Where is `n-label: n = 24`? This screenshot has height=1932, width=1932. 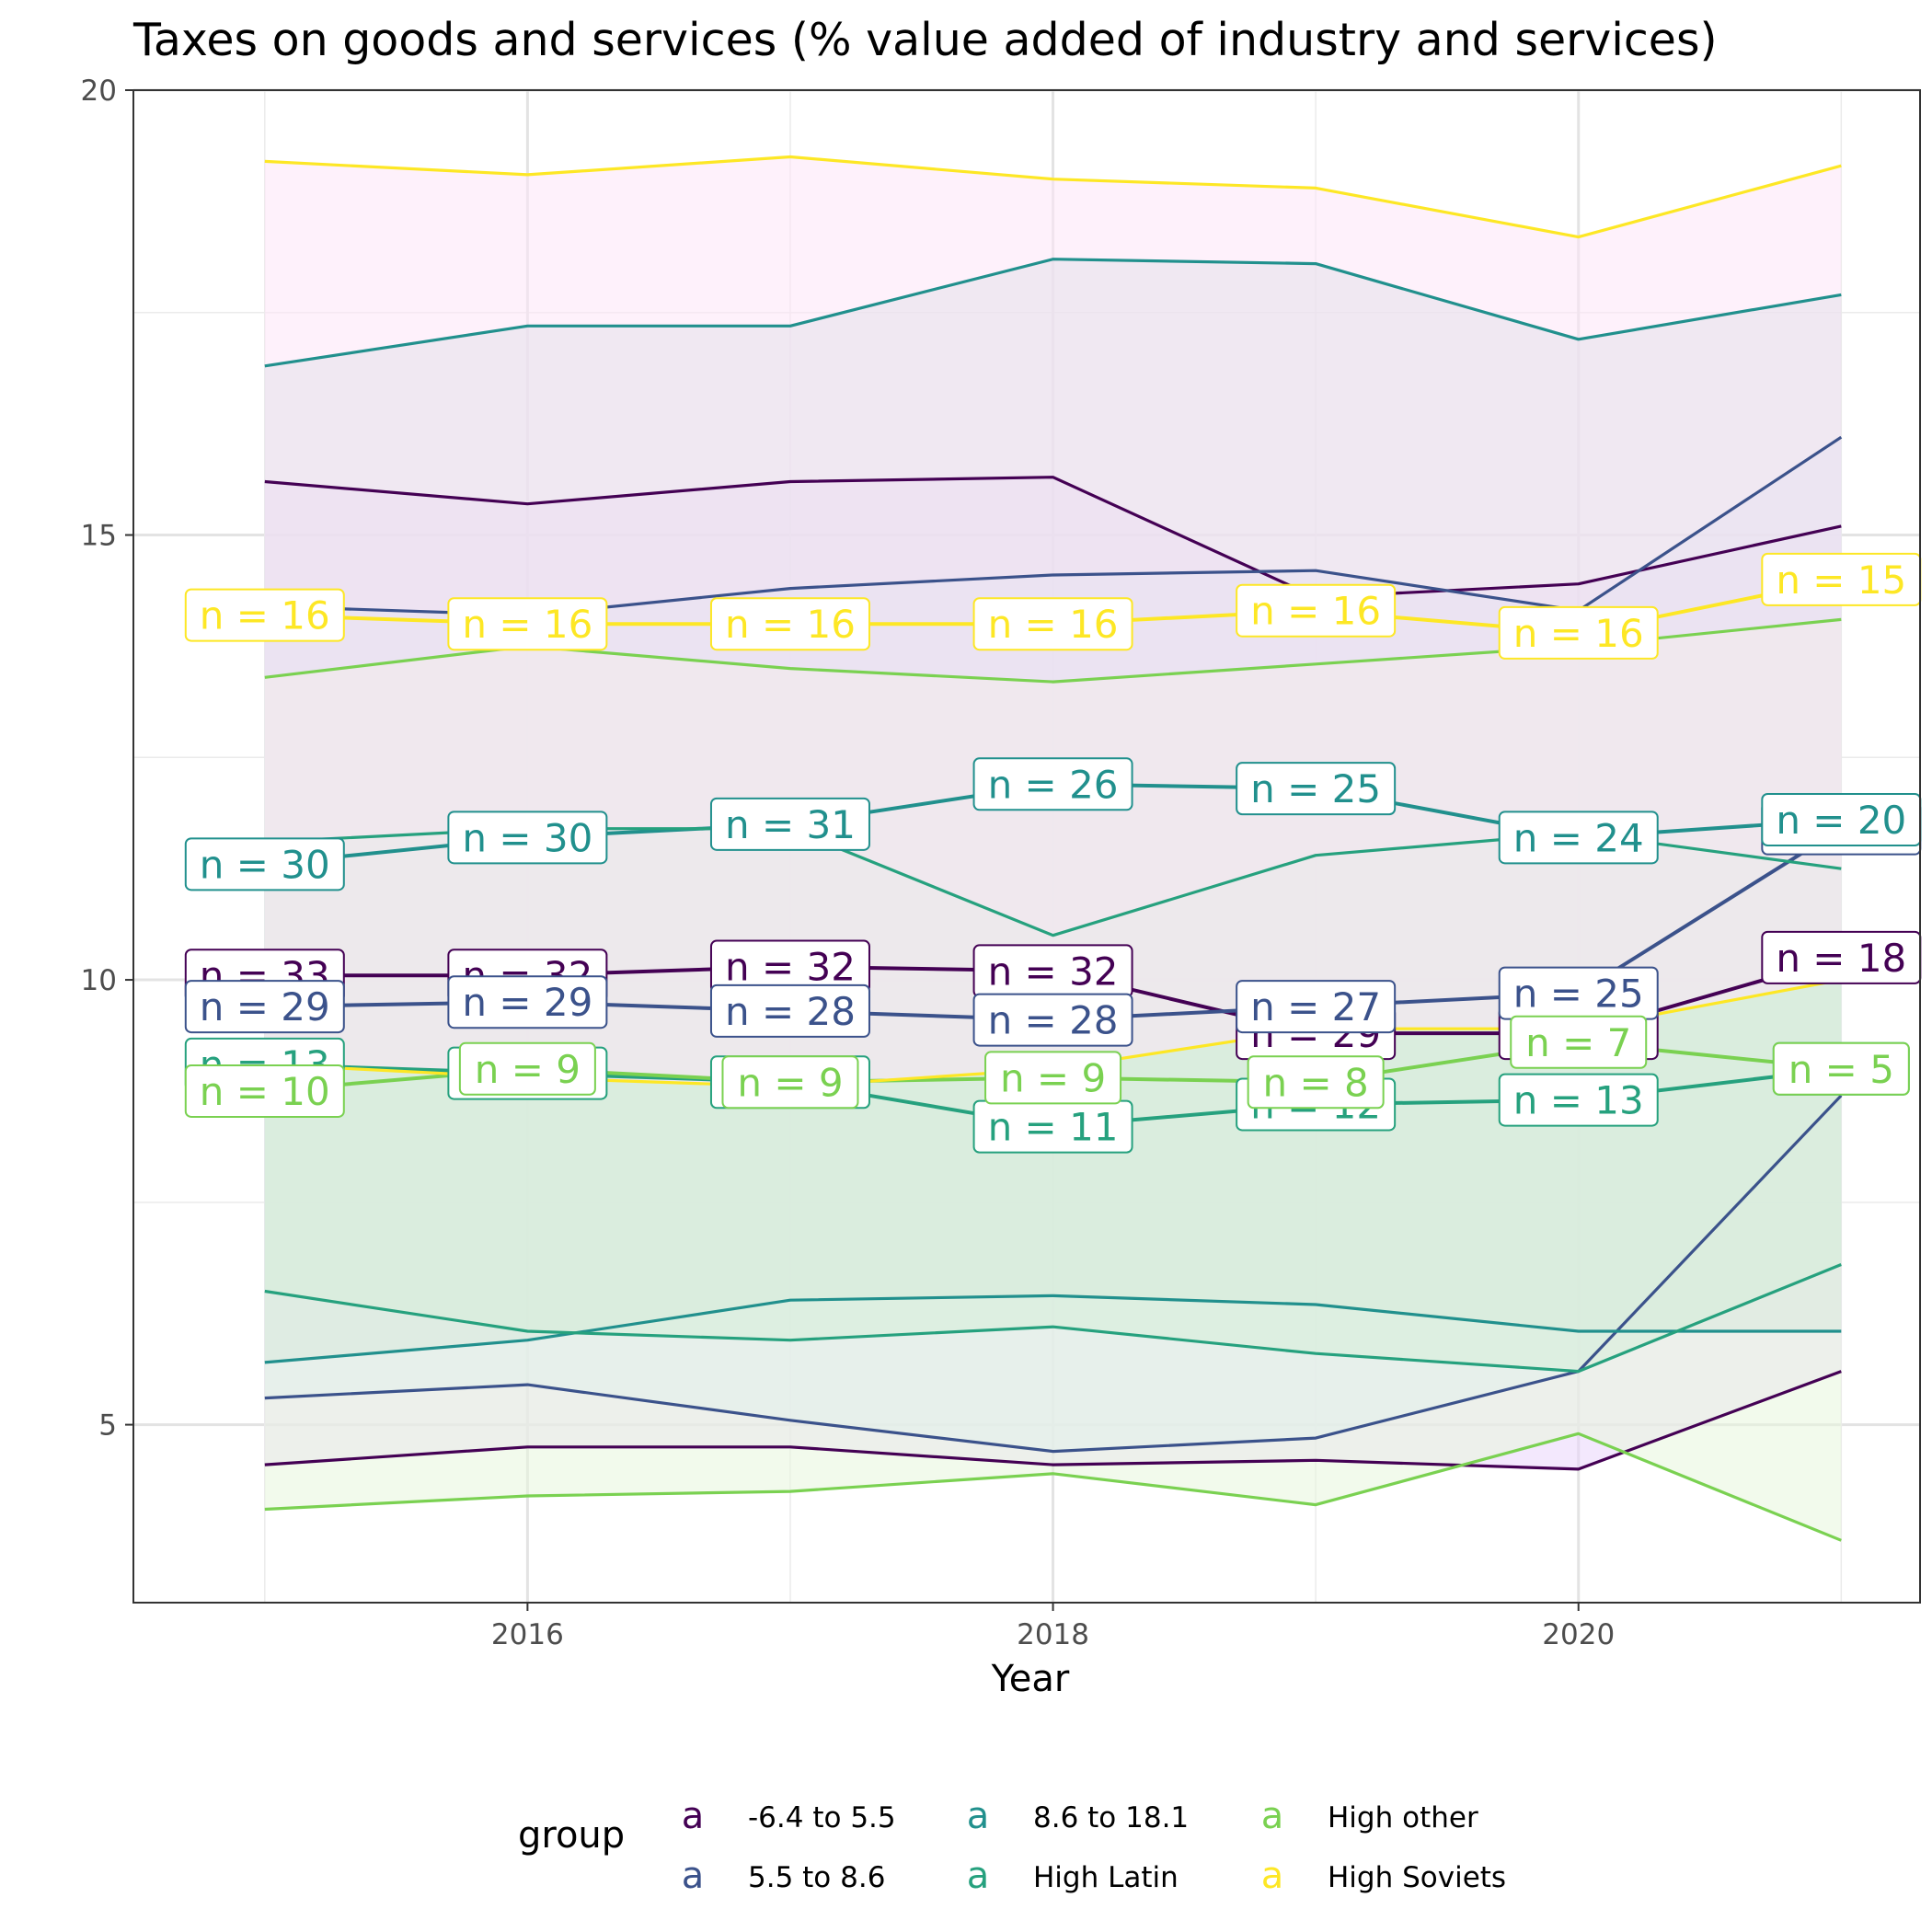 n-label: n = 24 is located at coordinates (1578, 838).